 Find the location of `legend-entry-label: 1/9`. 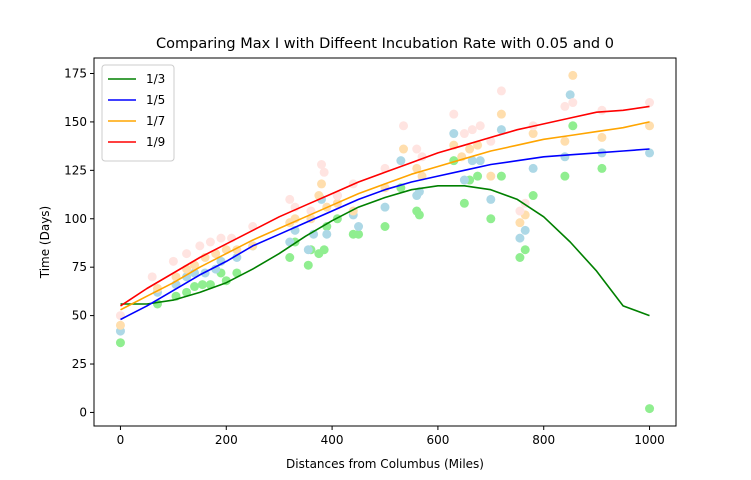

legend-entry-label: 1/9 is located at coordinates (155, 142).